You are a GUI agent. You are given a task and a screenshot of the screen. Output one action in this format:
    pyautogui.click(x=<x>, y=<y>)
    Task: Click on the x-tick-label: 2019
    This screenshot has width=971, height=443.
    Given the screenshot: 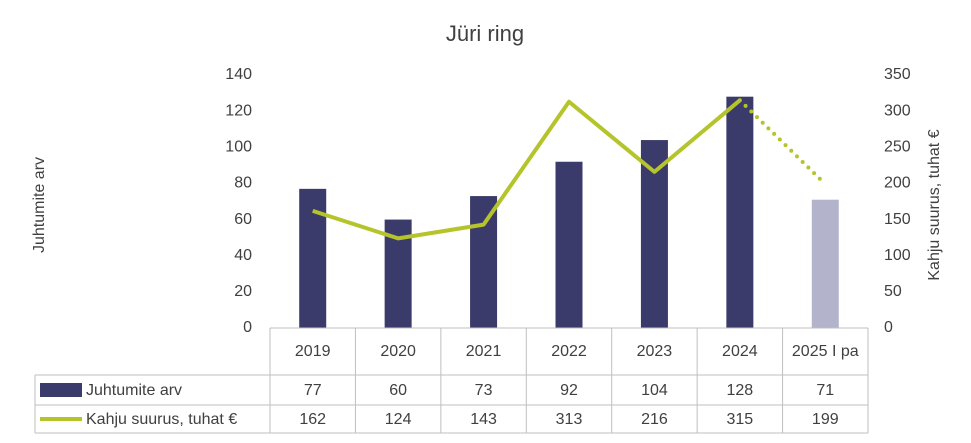 What is the action you would take?
    pyautogui.click(x=312, y=351)
    